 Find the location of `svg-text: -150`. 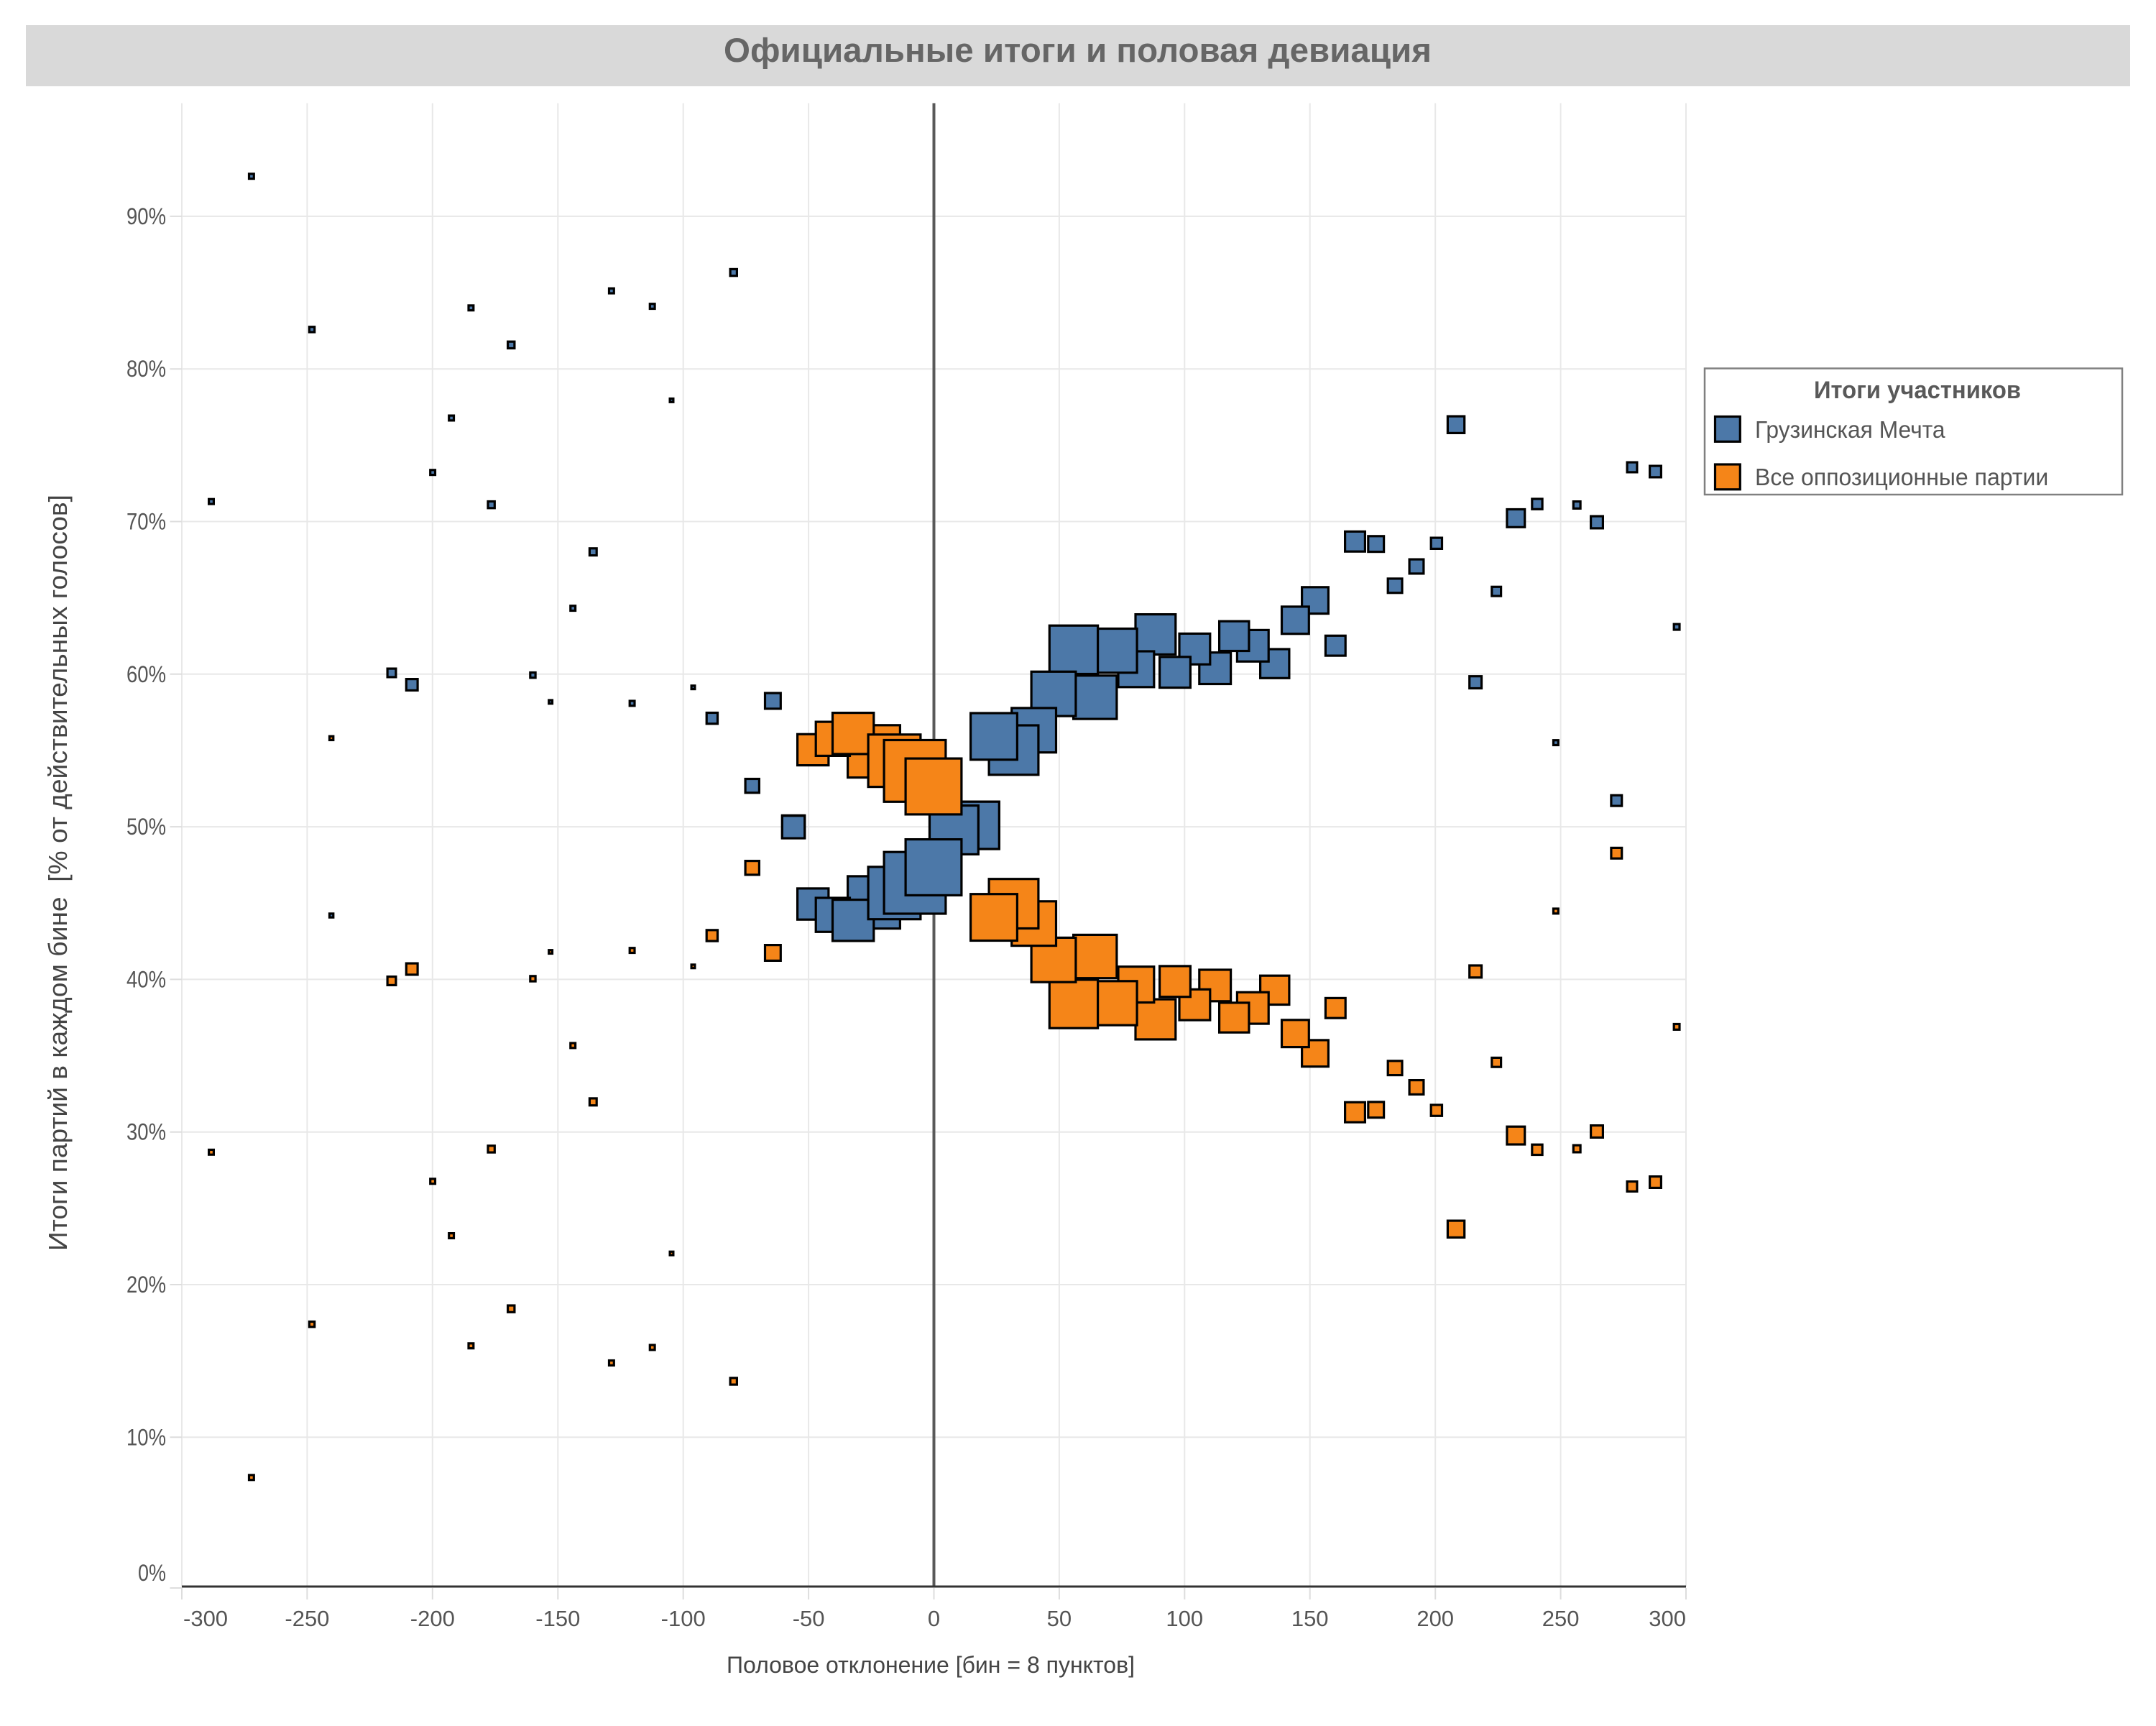

svg-text: -150 is located at coordinates (557, 1618).